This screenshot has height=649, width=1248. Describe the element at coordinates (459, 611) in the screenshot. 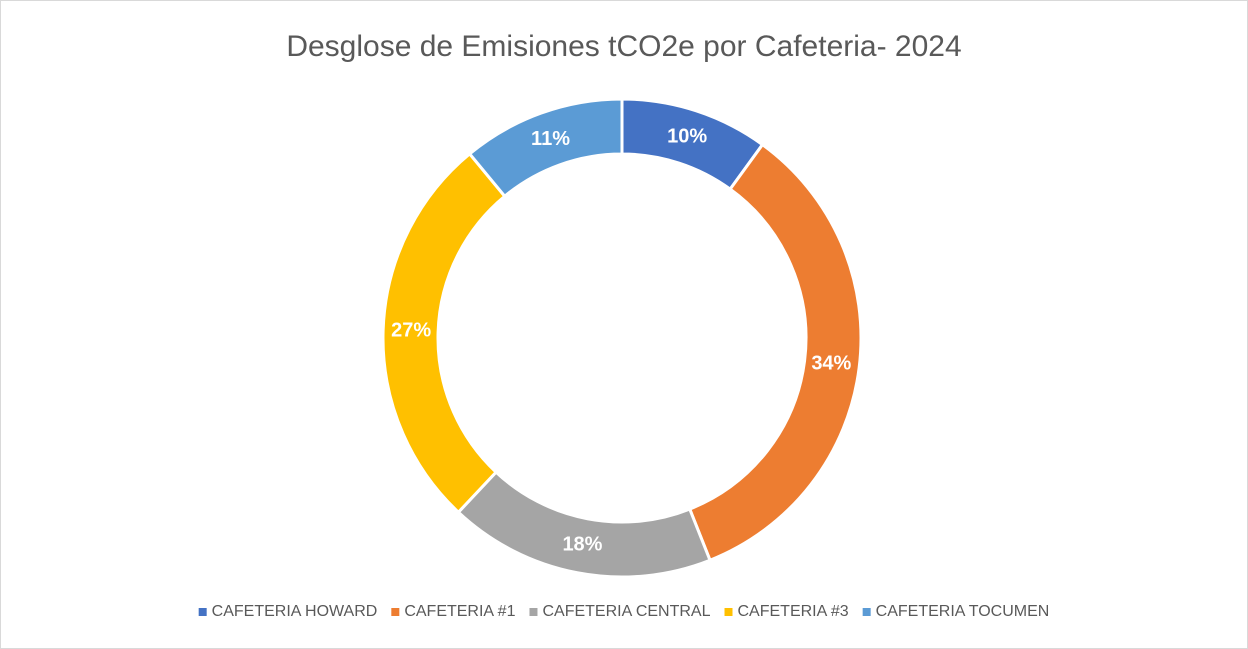

I see `legend-label: CAFETERIA #1` at that location.